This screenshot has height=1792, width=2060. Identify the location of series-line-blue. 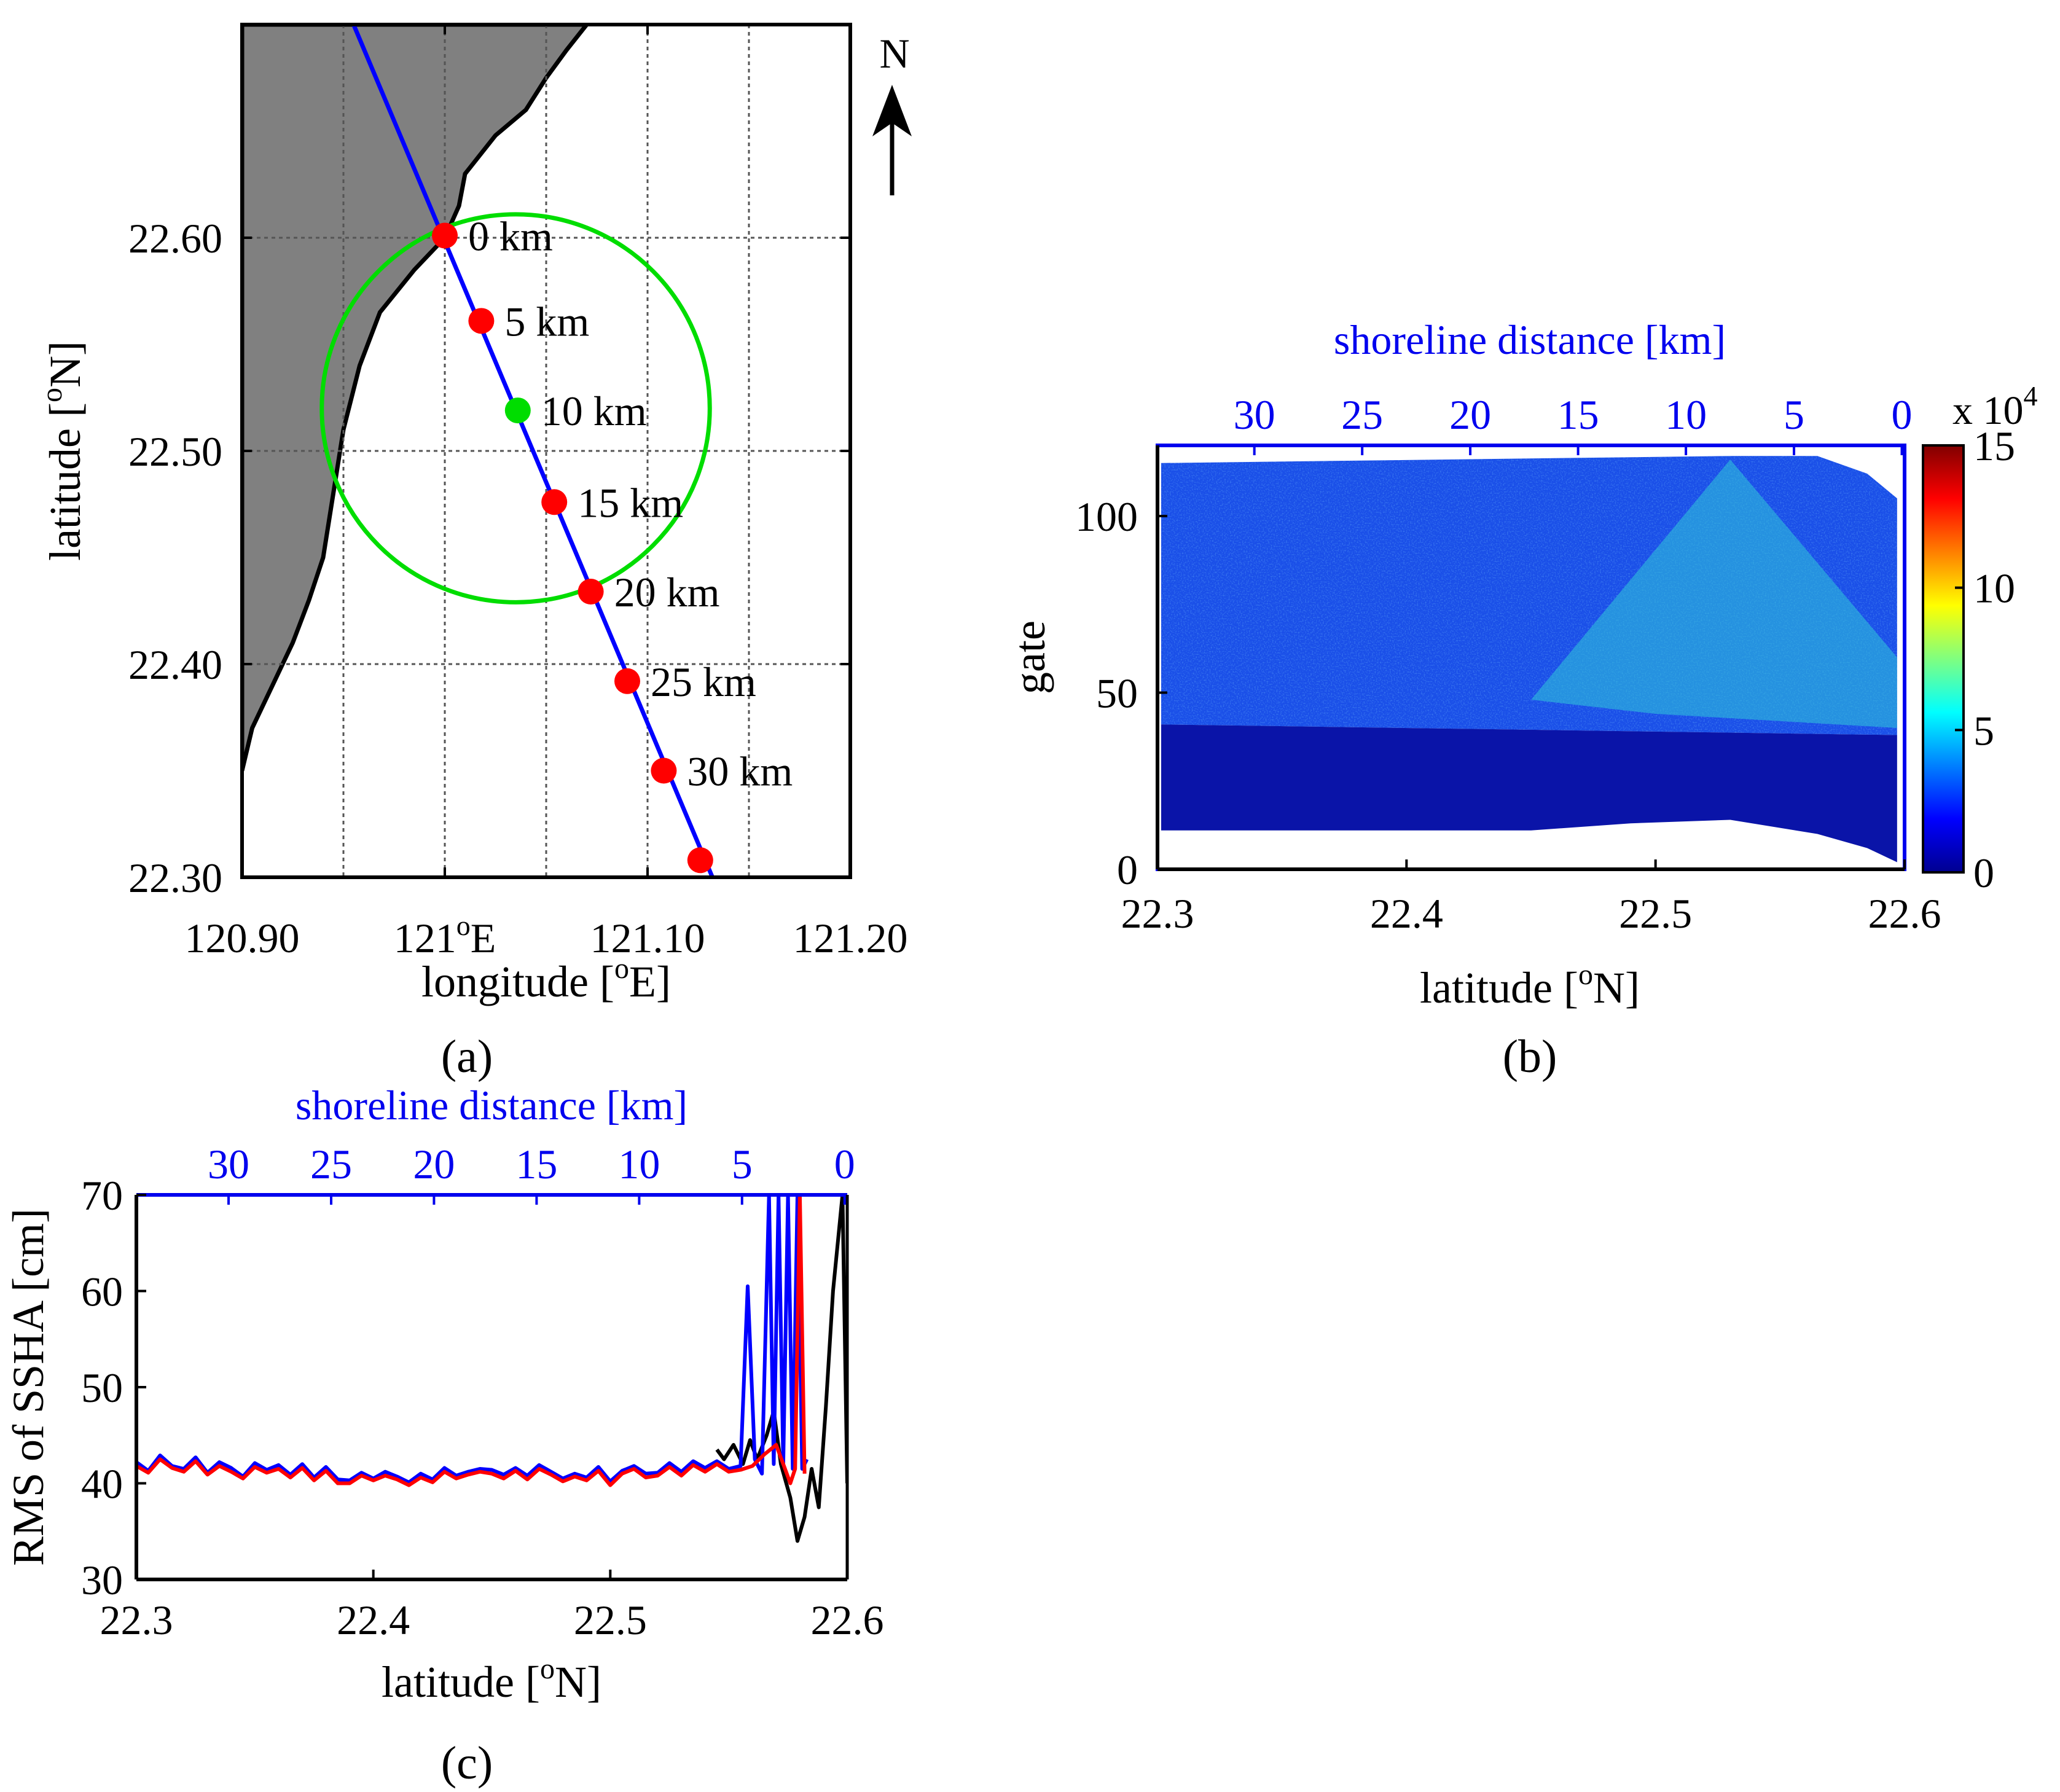
(472, 1339).